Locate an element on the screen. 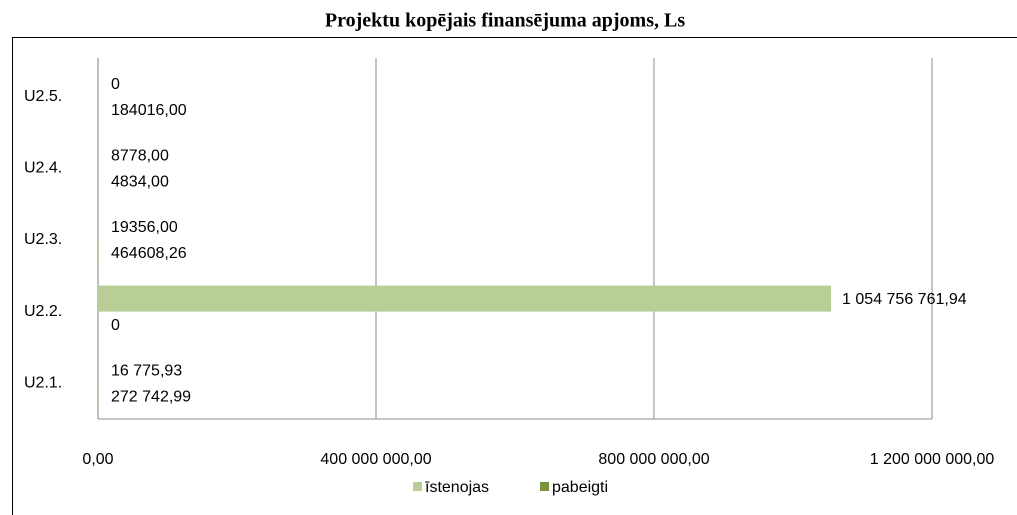 The width and height of the screenshot is (1017, 515). data-label: 272 742,99 is located at coordinates (151, 396).